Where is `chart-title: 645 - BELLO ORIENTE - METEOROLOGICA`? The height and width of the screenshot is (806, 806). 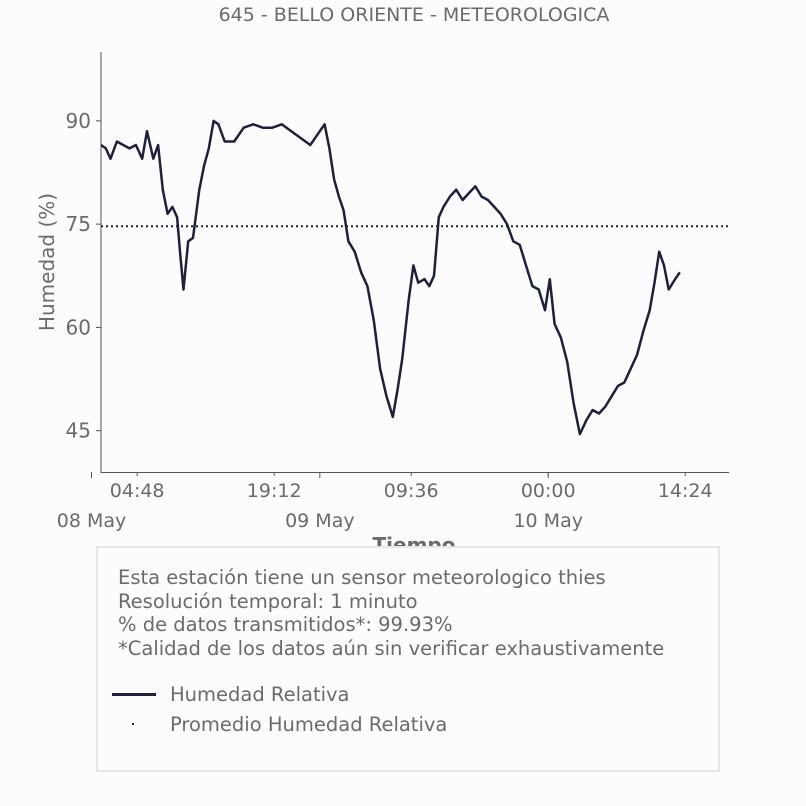
chart-title: 645 - BELLO ORIENTE - METEOROLOGICA is located at coordinates (414, 15).